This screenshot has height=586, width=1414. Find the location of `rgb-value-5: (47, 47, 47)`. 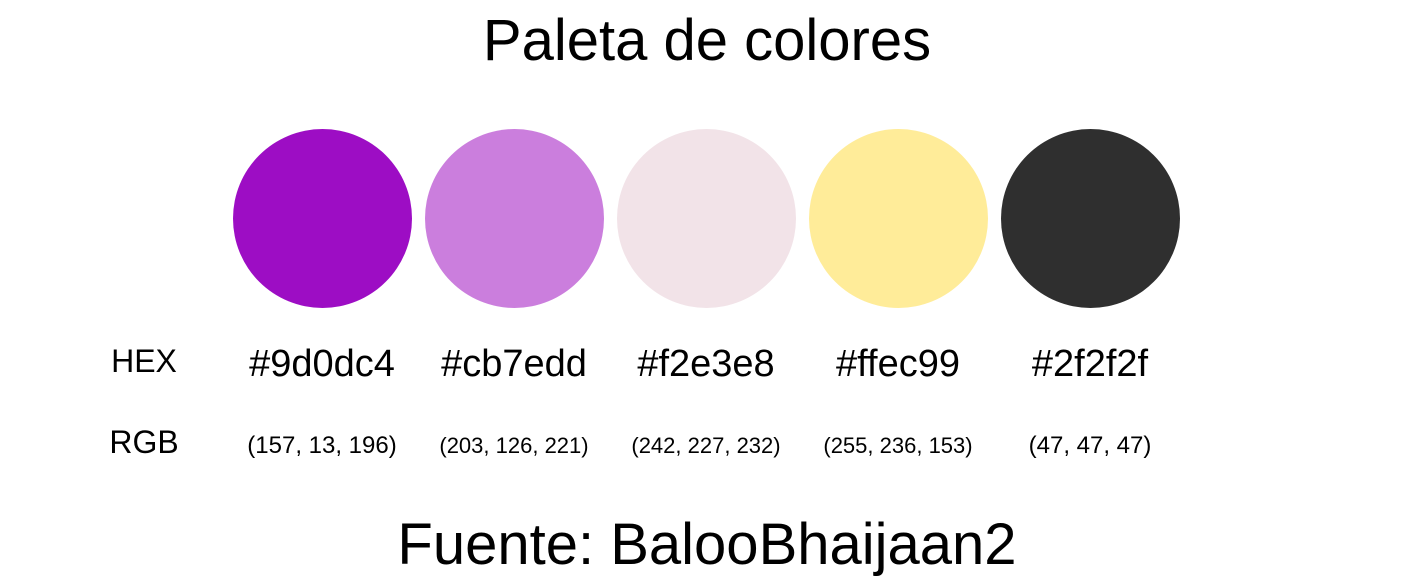

rgb-value-5: (47, 47, 47) is located at coordinates (1090, 445).